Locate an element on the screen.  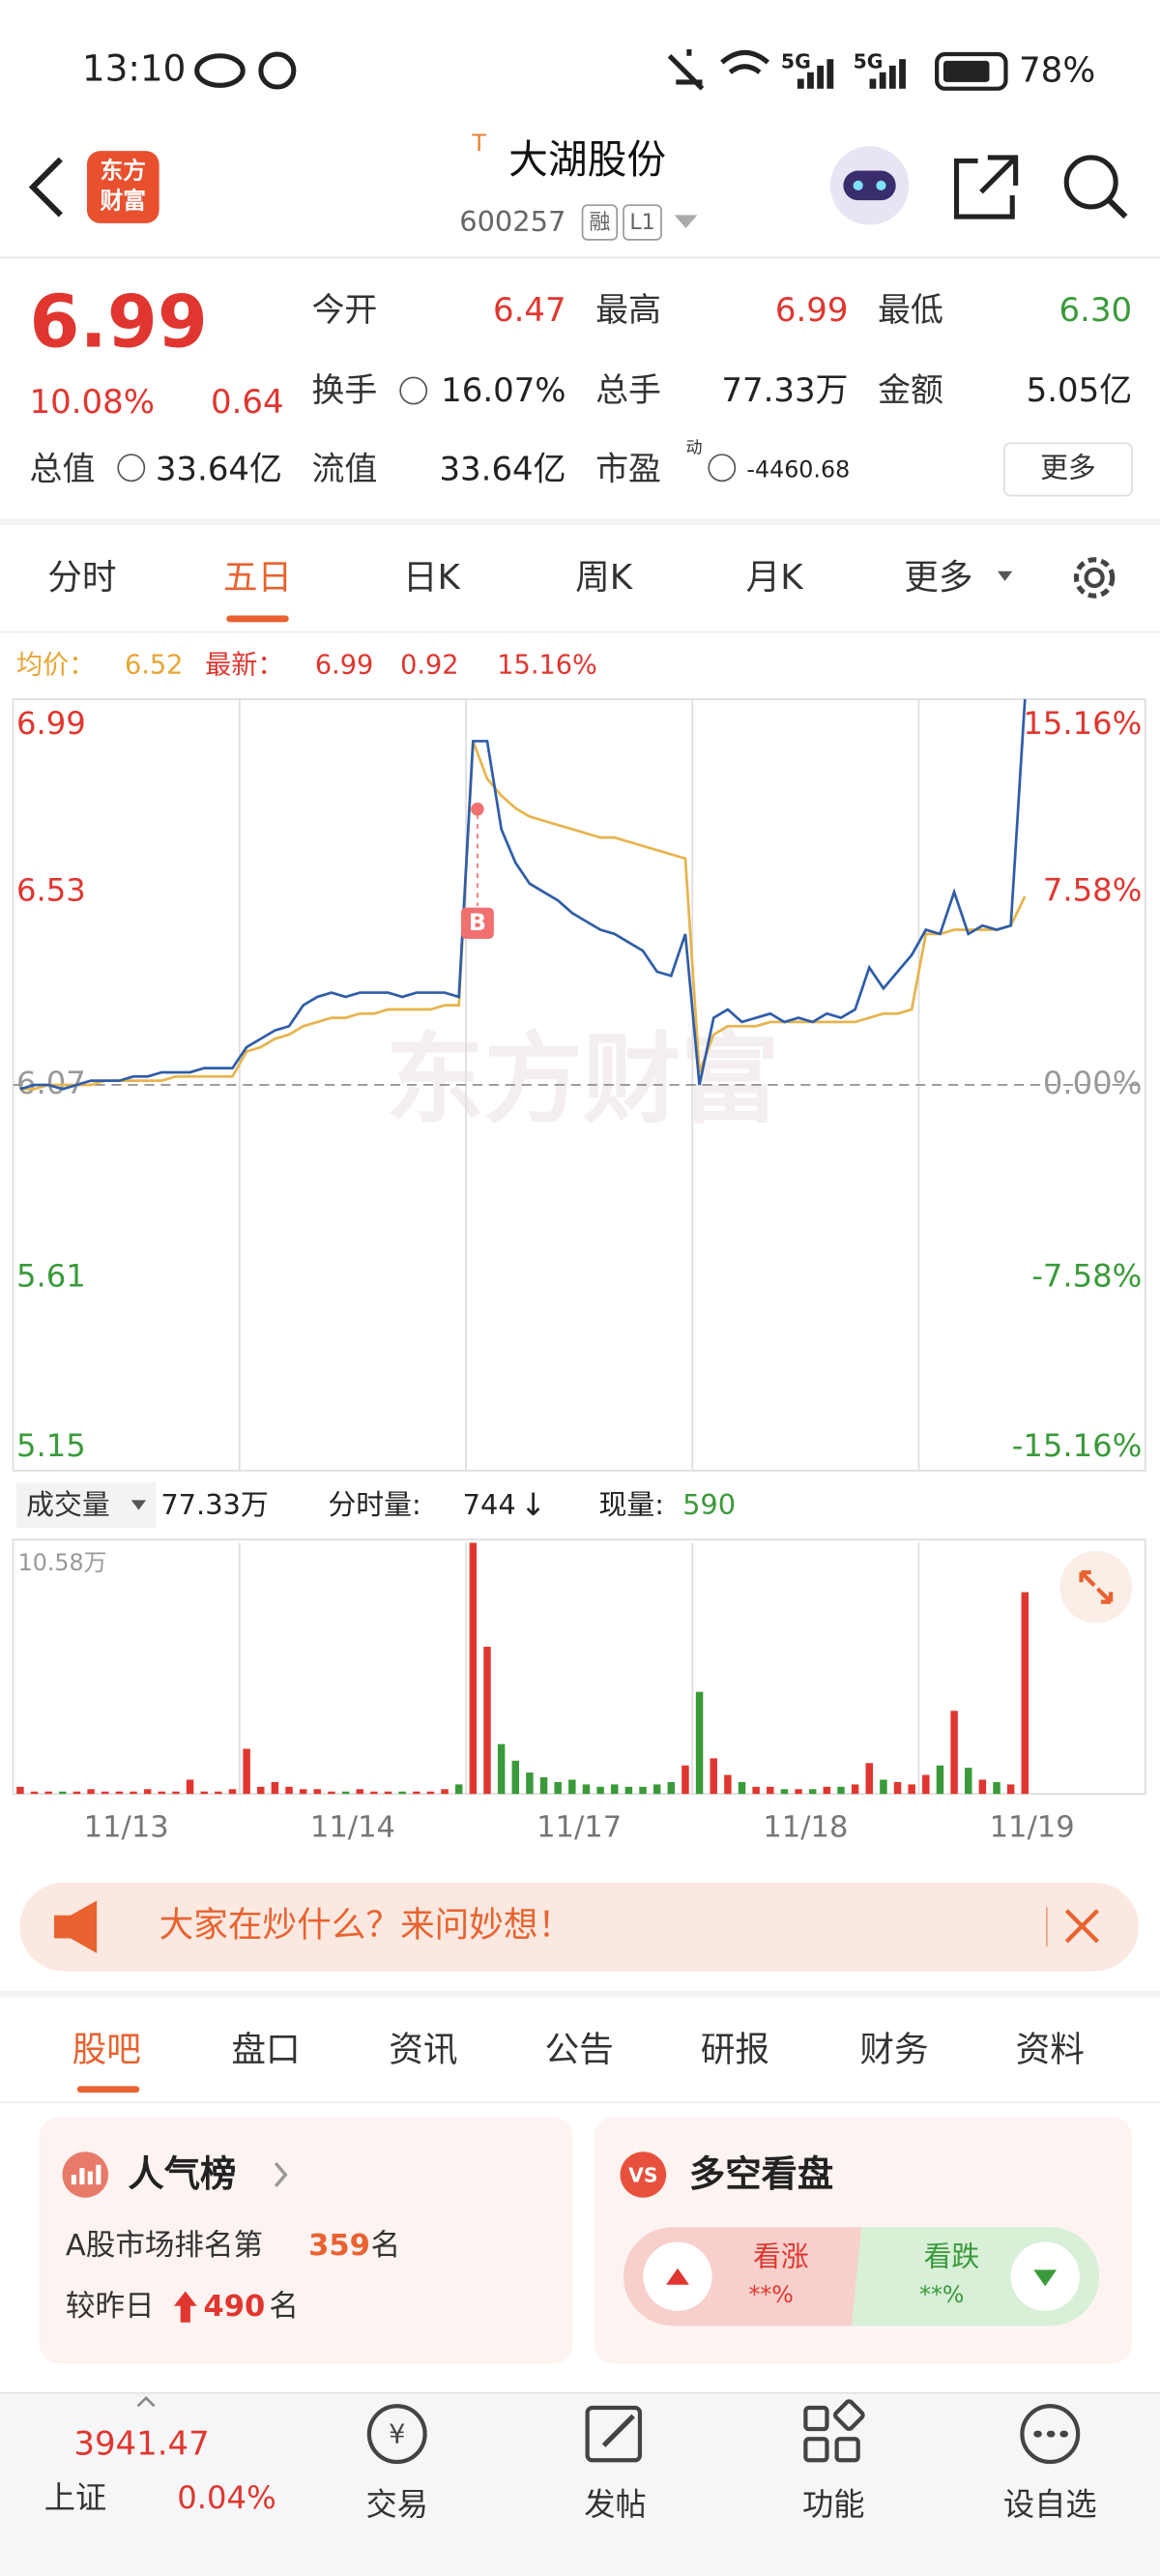
tab: 公告 is located at coordinates (579, 2050).